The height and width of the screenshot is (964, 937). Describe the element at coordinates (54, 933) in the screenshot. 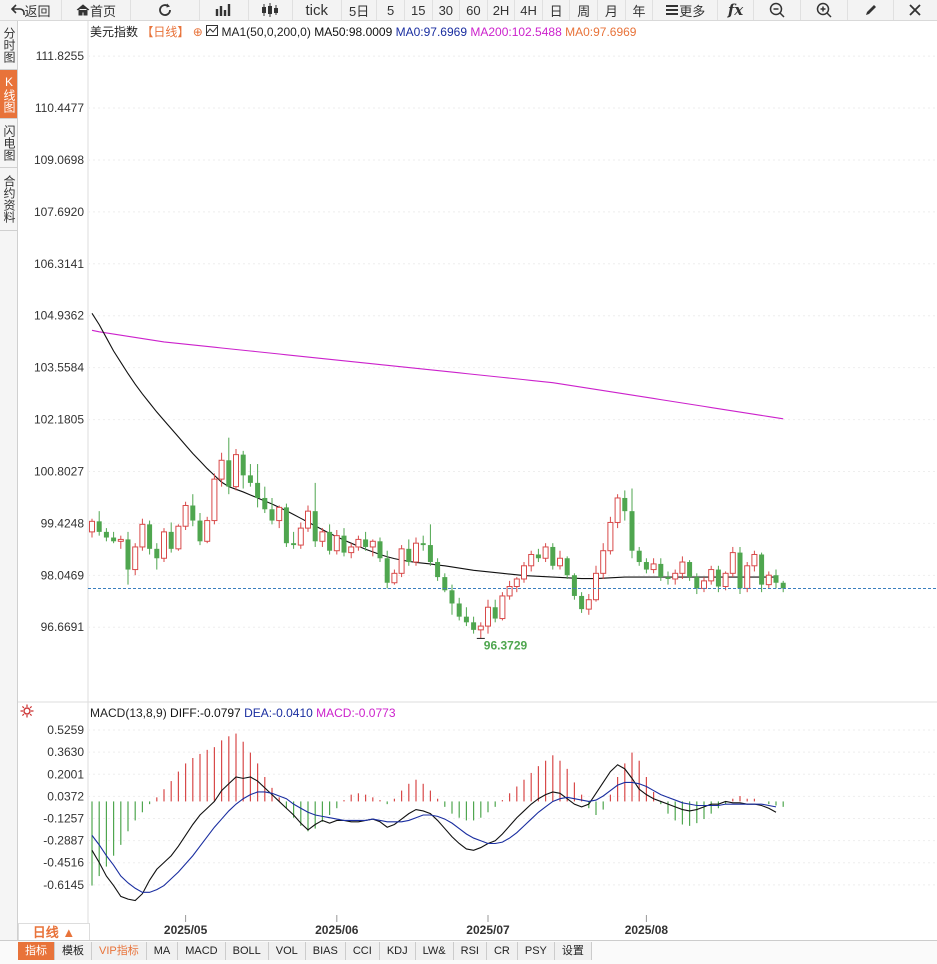

I see `period-selector: 日线 ▲` at that location.